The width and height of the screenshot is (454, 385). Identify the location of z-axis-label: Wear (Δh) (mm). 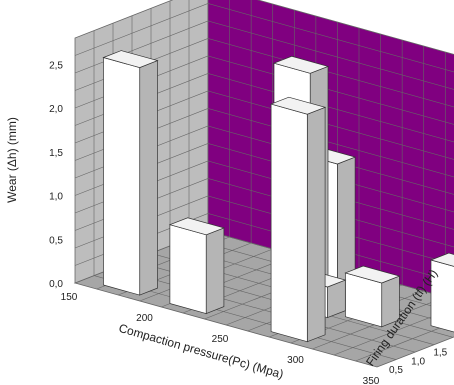
(12, 160).